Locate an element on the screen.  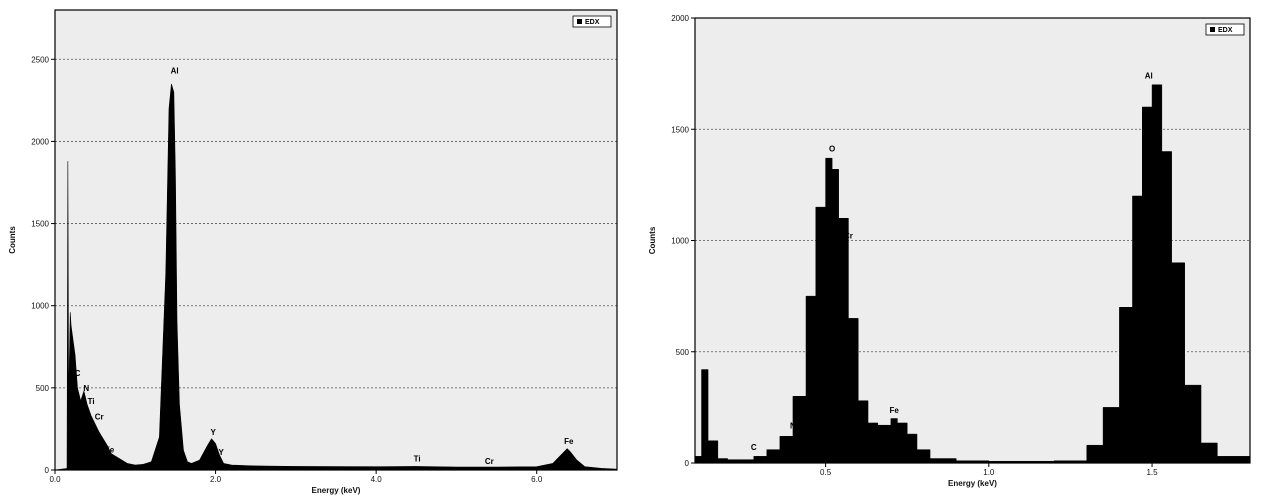
x-tick-label: 1.0 is located at coordinates (989, 472).